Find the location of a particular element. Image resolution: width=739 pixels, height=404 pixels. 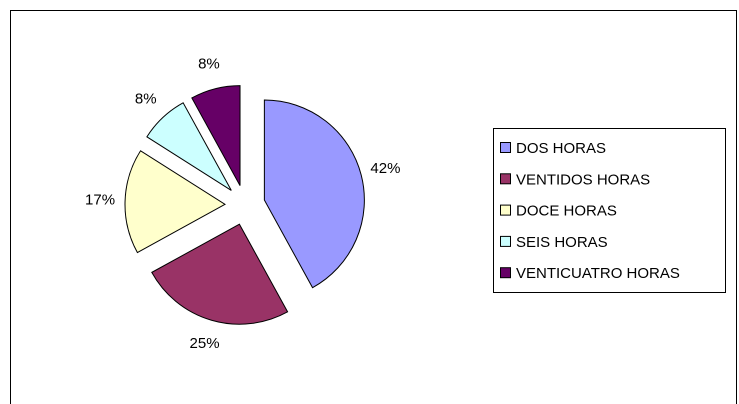

data-label: 42% is located at coordinates (385, 168).